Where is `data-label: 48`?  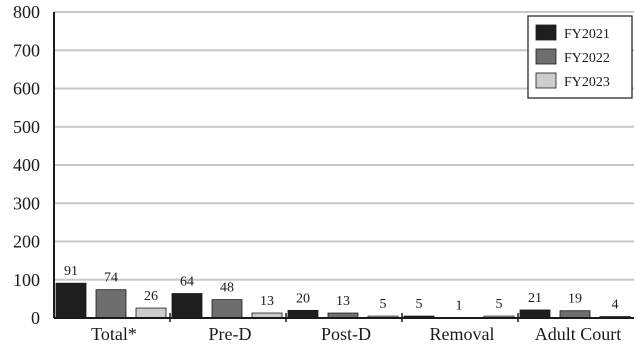
data-label: 48 is located at coordinates (227, 288).